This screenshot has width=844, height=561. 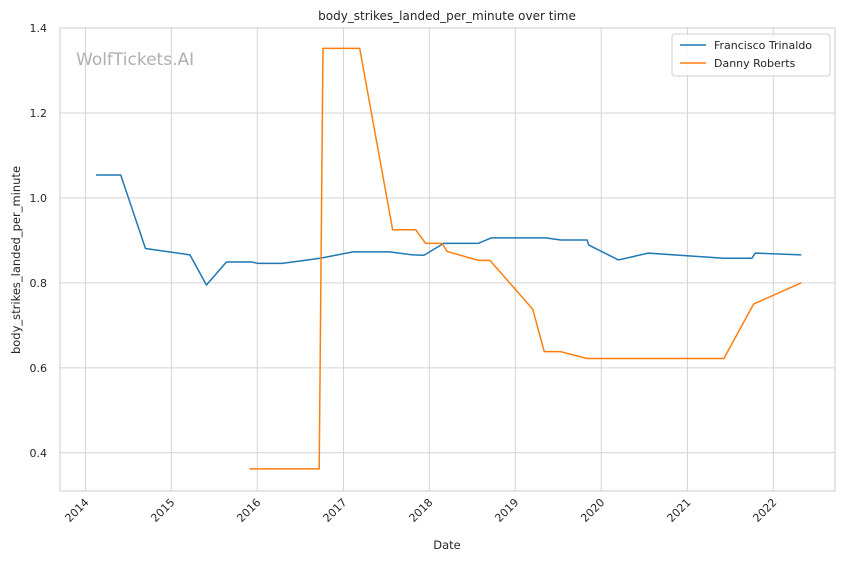 What do you see at coordinates (39, 283) in the screenshot?
I see `y-tick-label: 0.8` at bounding box center [39, 283].